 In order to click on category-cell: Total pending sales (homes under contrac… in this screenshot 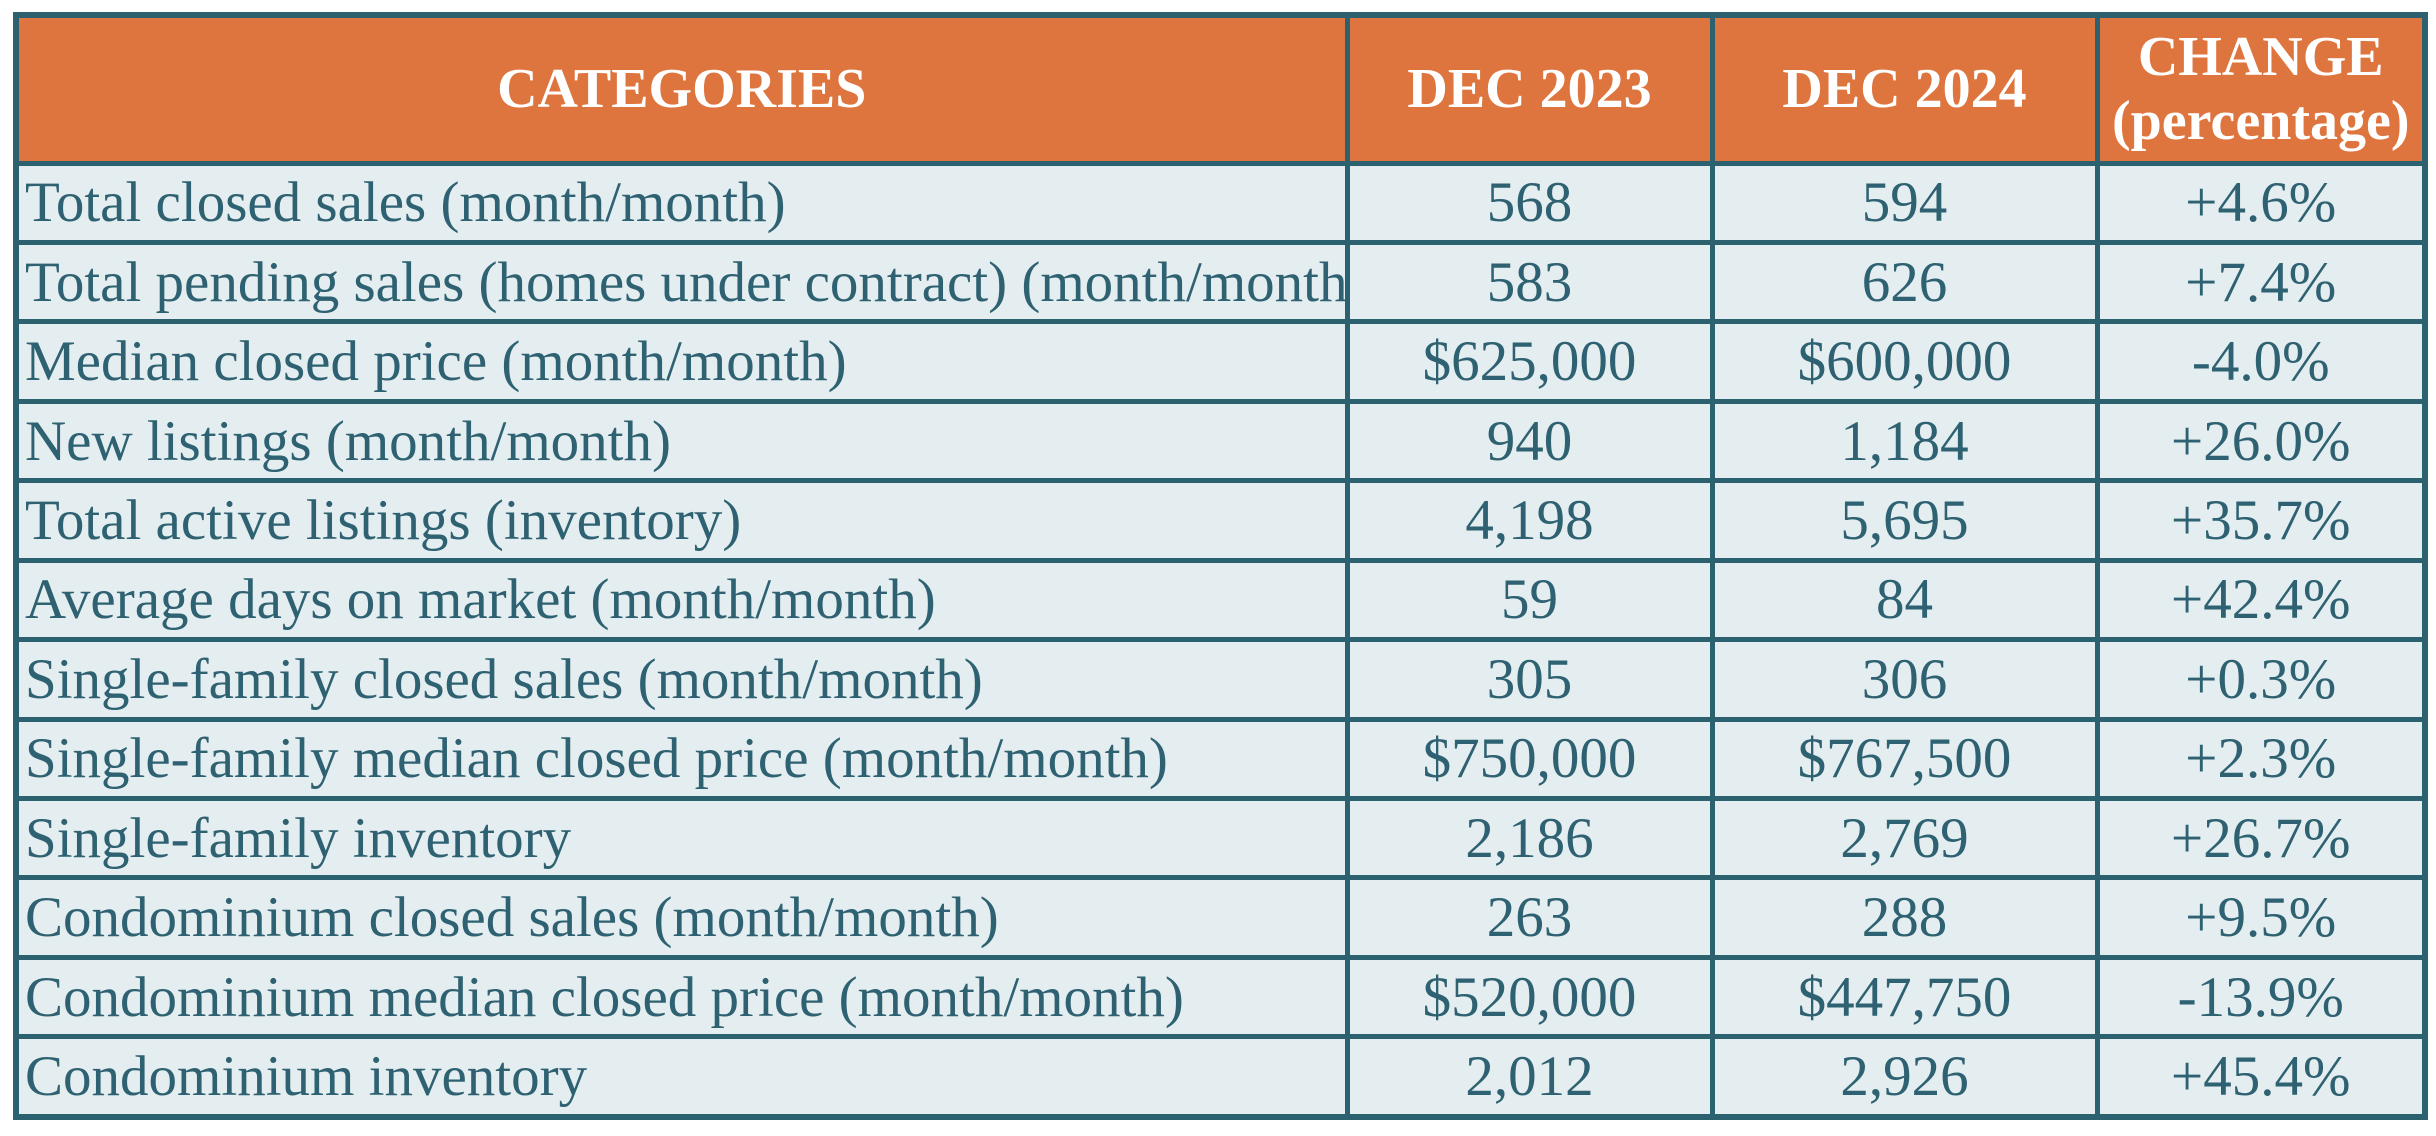, I will do `click(681, 282)`.